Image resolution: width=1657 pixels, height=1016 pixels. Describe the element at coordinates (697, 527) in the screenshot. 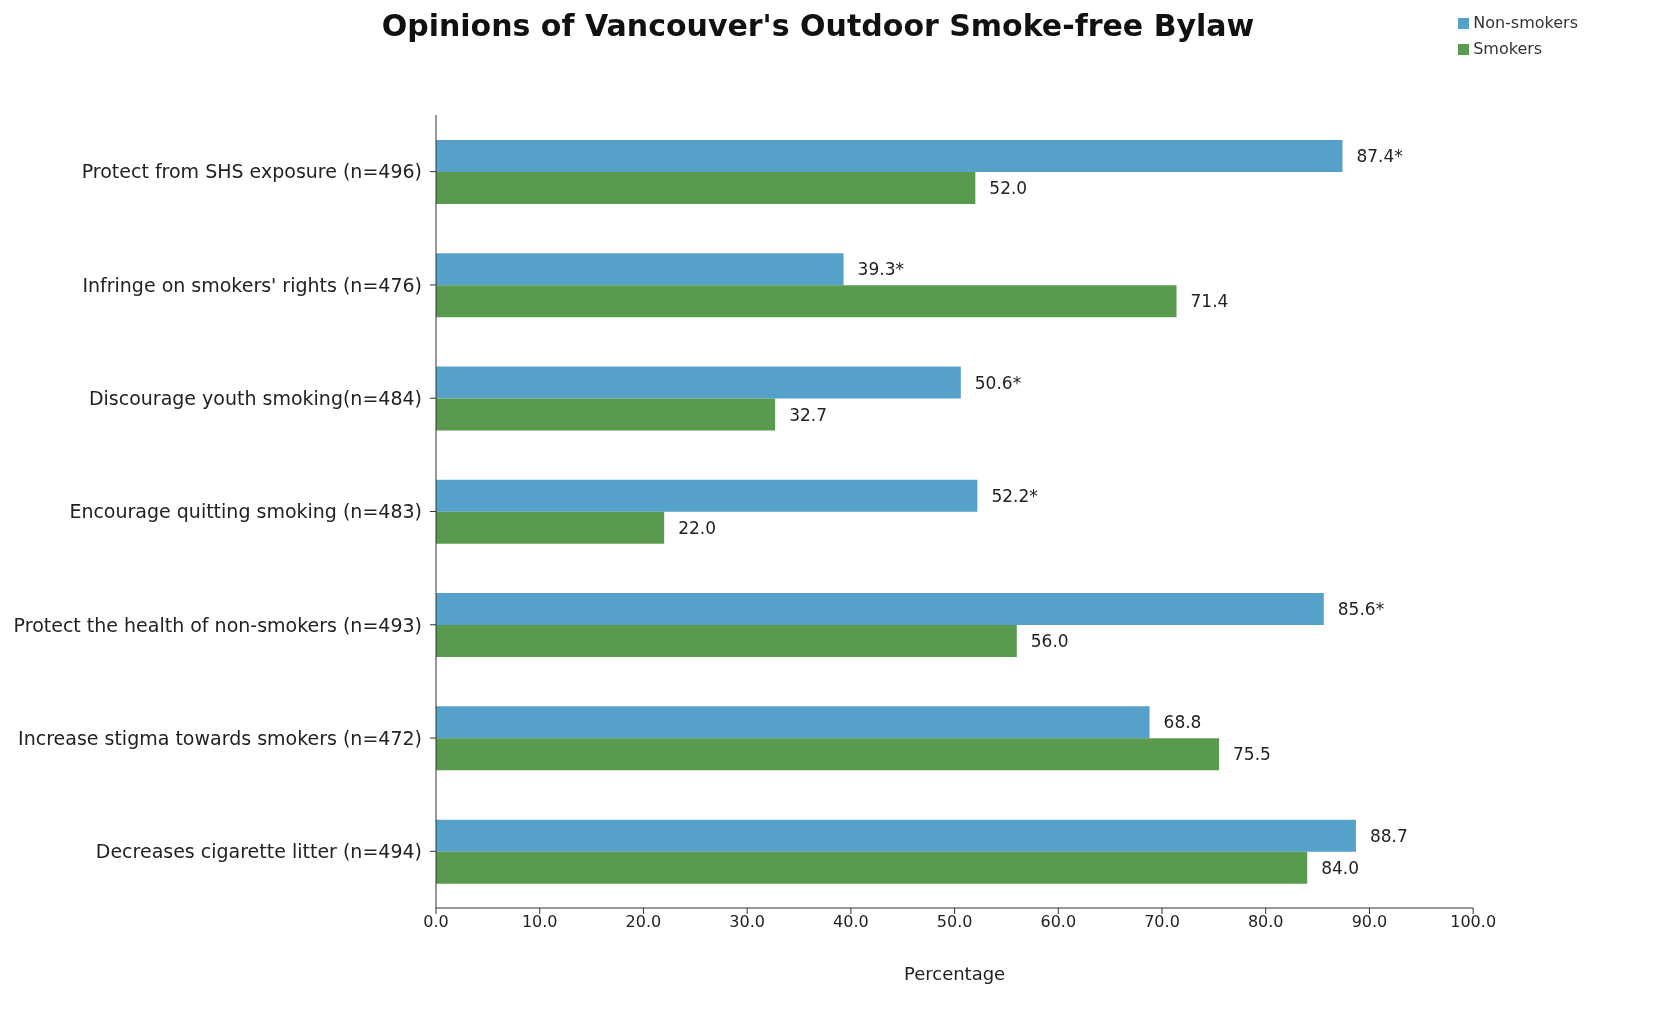

I see `data-label: 22.0` at that location.